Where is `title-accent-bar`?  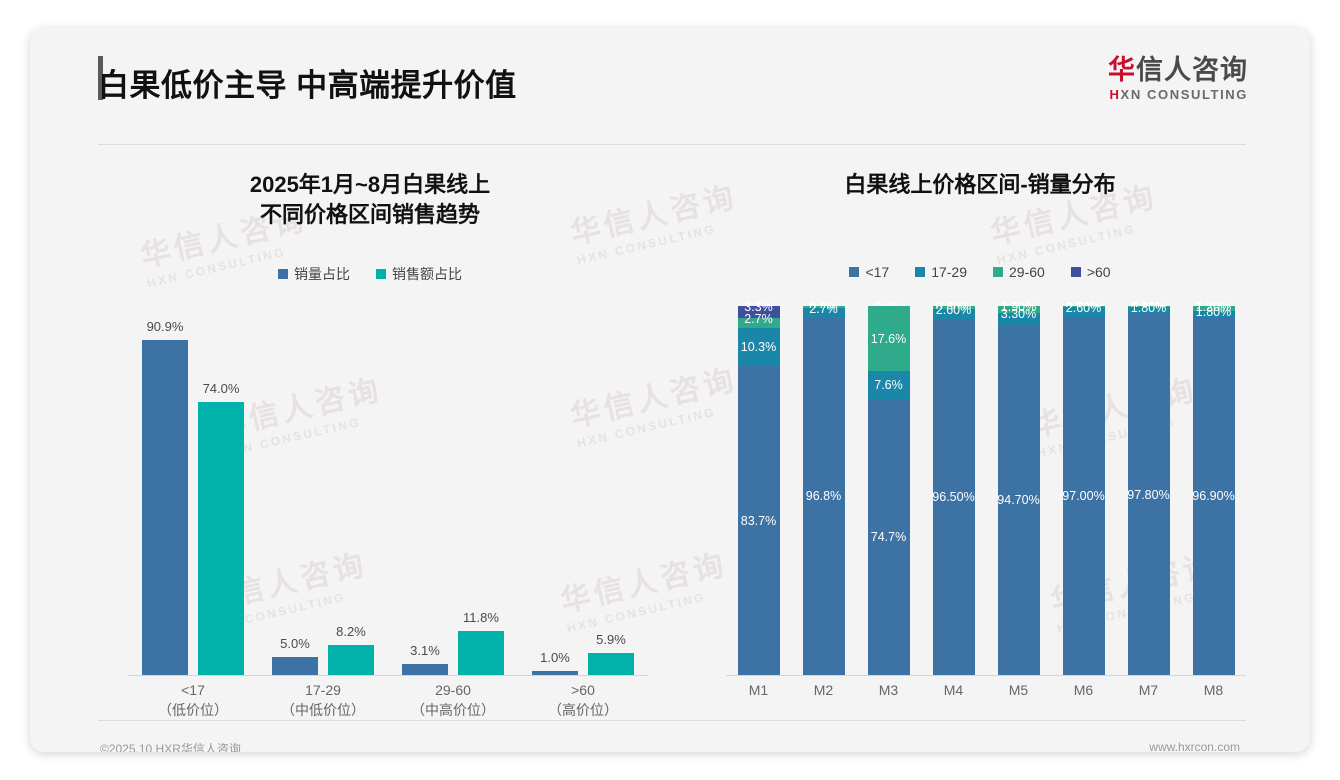 title-accent-bar is located at coordinates (100, 78).